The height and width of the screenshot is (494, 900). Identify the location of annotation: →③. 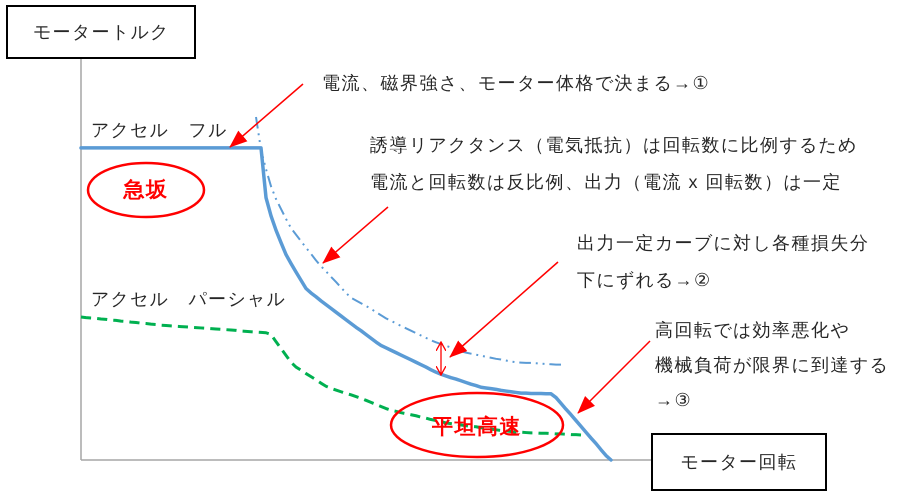
(673, 400).